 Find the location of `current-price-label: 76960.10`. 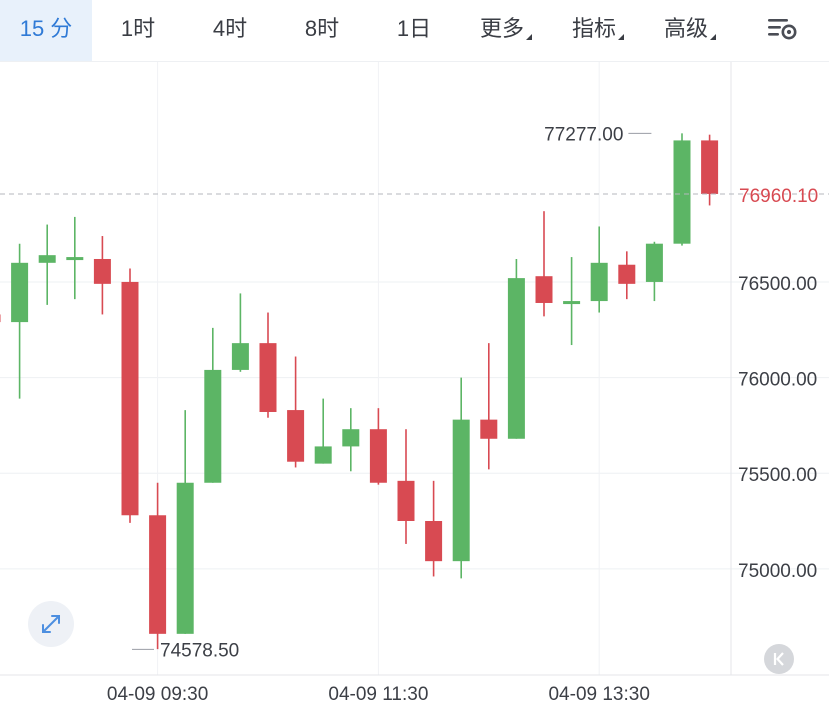

current-price-label: 76960.10 is located at coordinates (778, 196).